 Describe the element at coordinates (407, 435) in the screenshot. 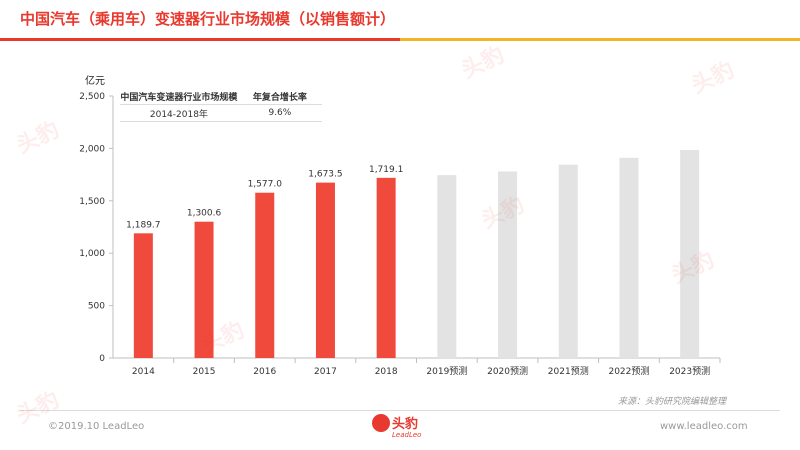

I see `logo-text-en: LeadLeo` at that location.